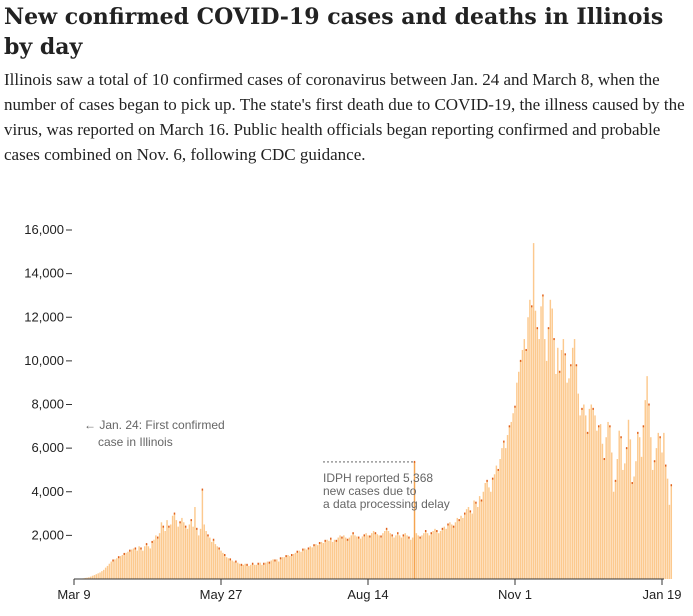 The height and width of the screenshot is (616, 693). Describe the element at coordinates (47, 404) in the screenshot. I see `y-tick-label: 8,000` at that location.